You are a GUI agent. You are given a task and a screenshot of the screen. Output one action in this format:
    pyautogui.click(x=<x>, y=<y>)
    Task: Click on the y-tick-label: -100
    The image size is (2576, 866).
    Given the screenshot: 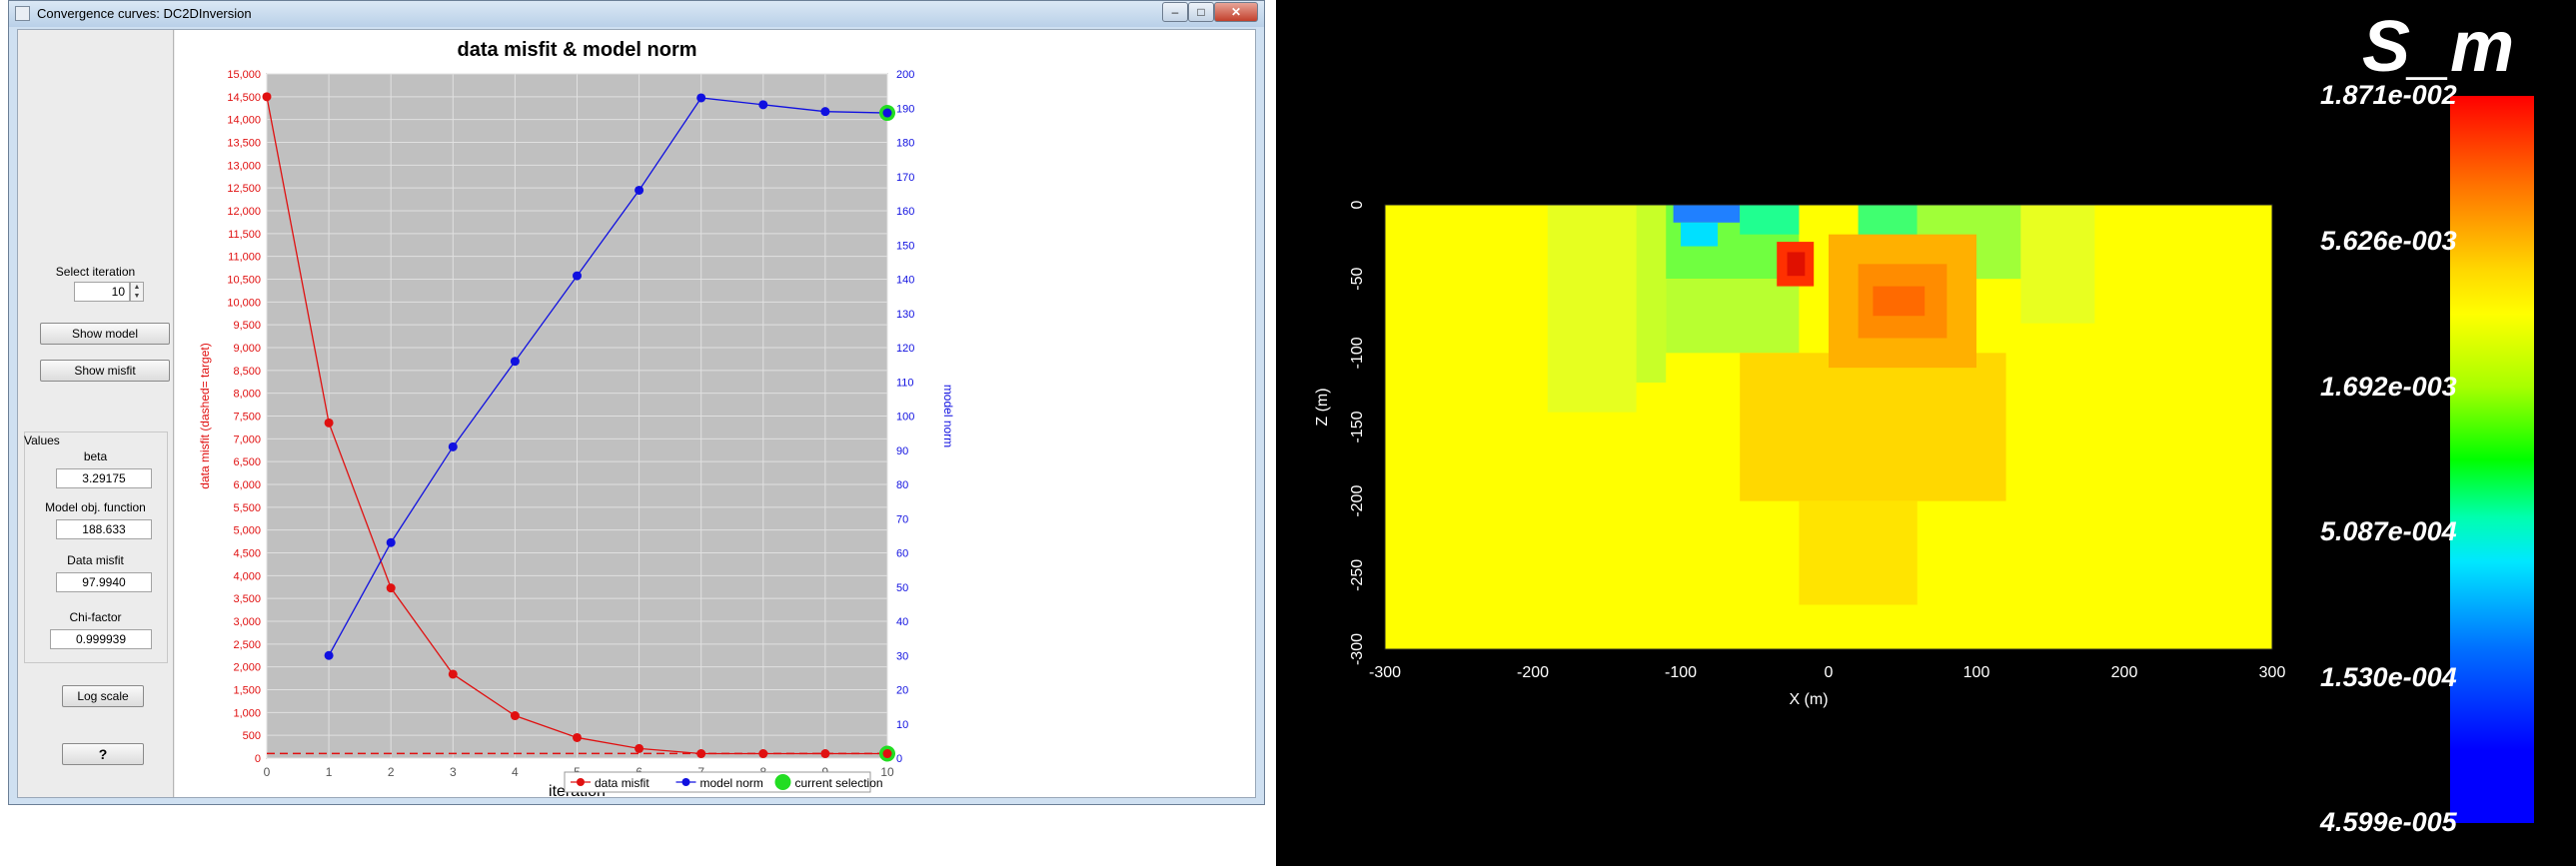 What is the action you would take?
    pyautogui.click(x=1357, y=353)
    